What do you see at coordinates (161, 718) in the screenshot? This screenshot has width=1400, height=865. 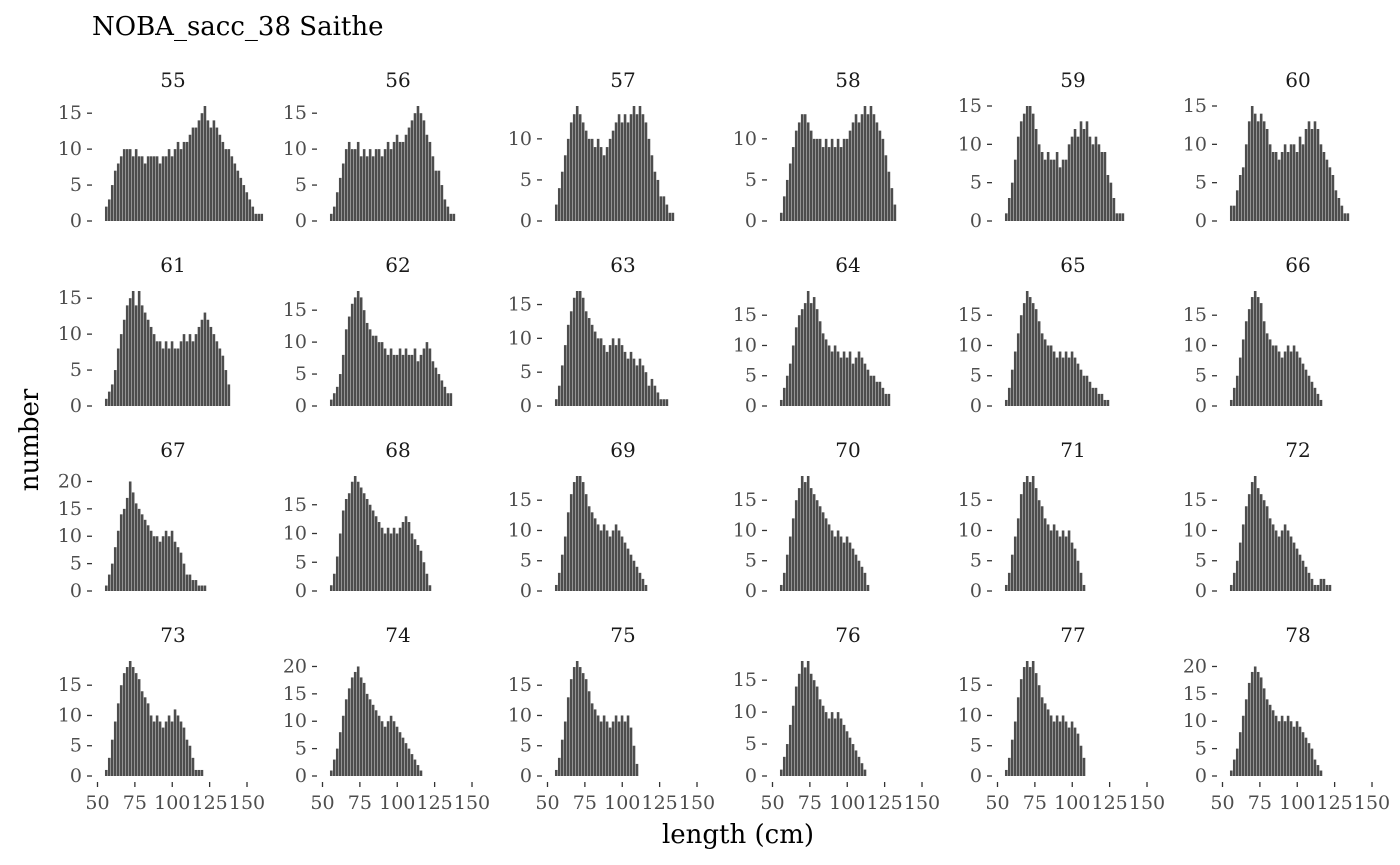 I see `facet-panel: 73 0 5 10 15 50 75 100 125 150` at bounding box center [161, 718].